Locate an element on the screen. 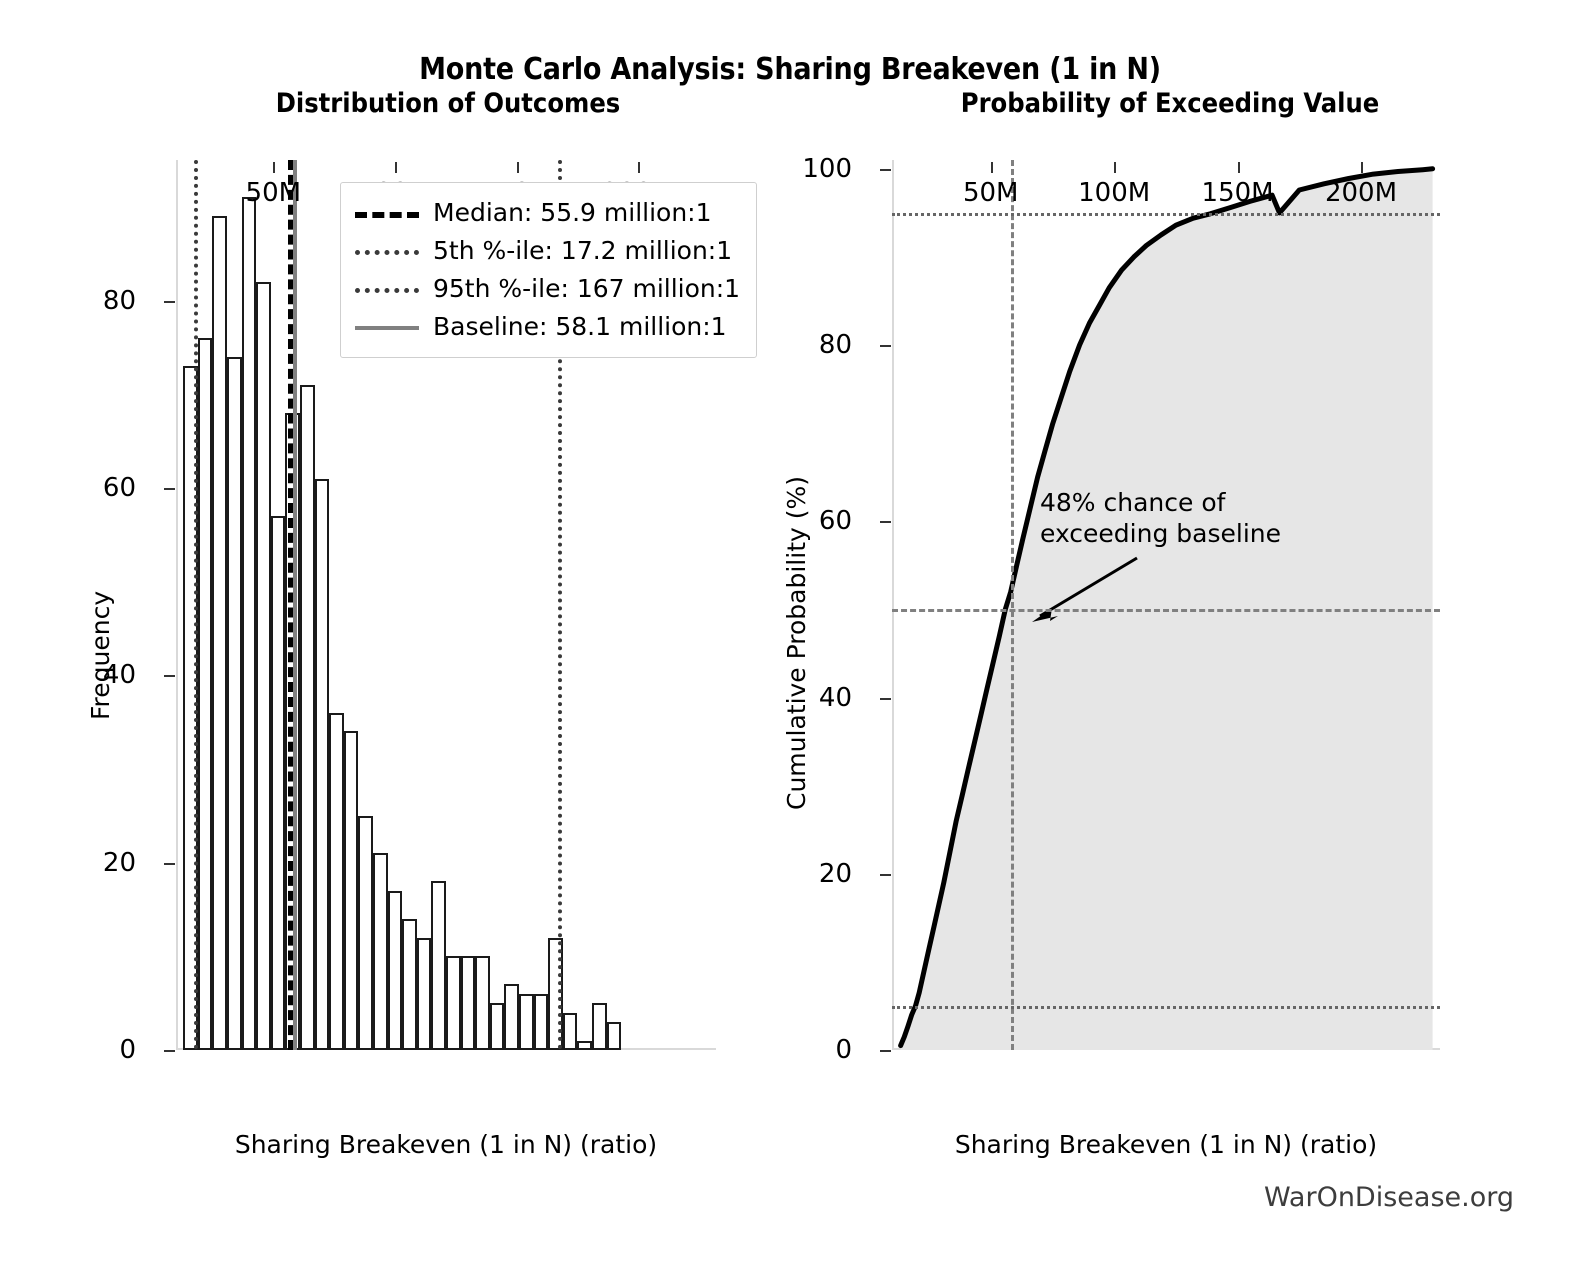 The height and width of the screenshot is (1280, 1580). right-left-axis-spine is located at coordinates (893, 605).